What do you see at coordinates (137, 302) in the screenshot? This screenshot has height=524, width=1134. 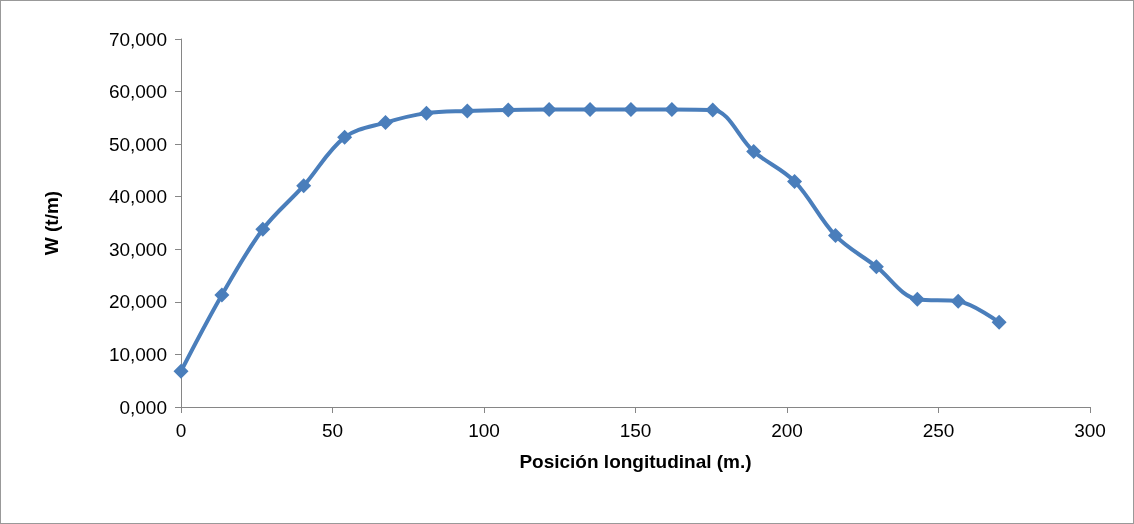 I see `y-tick-label: 20,000` at bounding box center [137, 302].